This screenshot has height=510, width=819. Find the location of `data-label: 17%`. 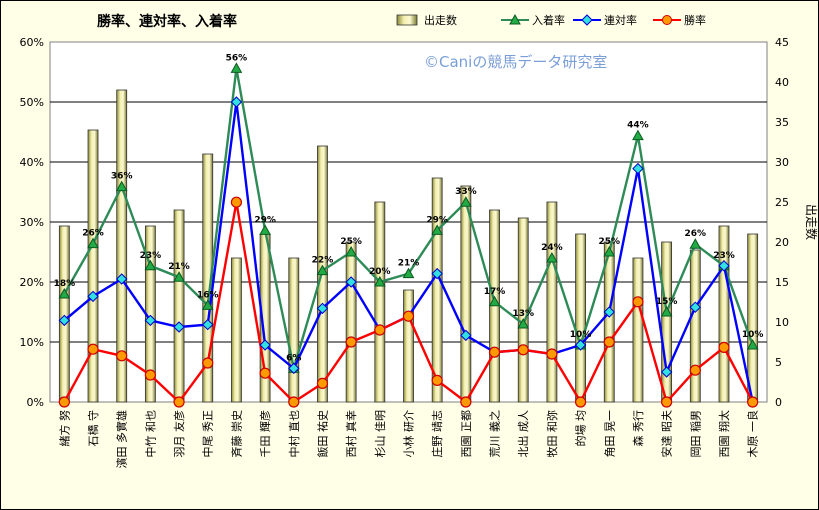

data-label: 17% is located at coordinates (495, 292).